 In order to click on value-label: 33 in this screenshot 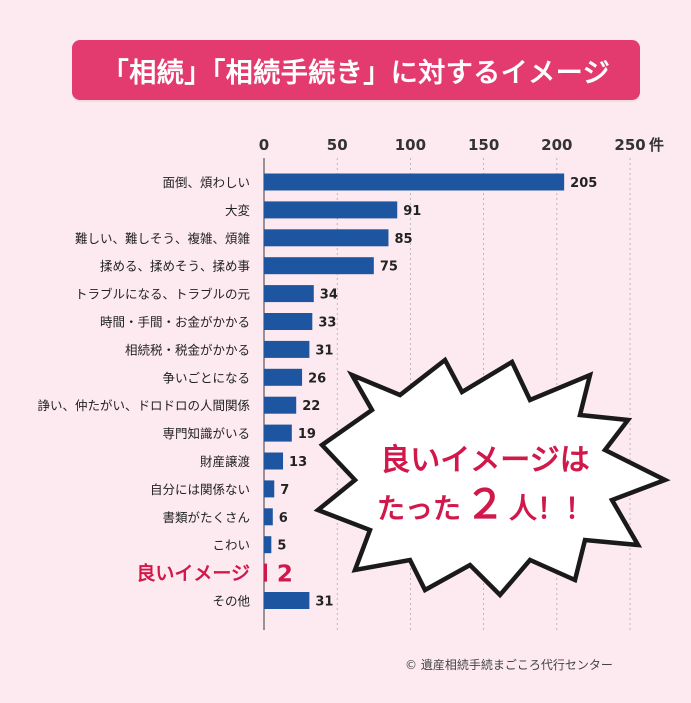, I will do `click(327, 323)`.